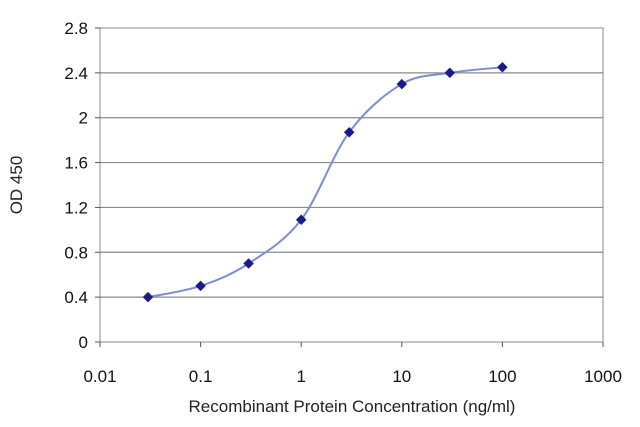 This screenshot has height=427, width=640. Describe the element at coordinates (99, 376) in the screenshot. I see `x-tick-label: 0.01` at that location.